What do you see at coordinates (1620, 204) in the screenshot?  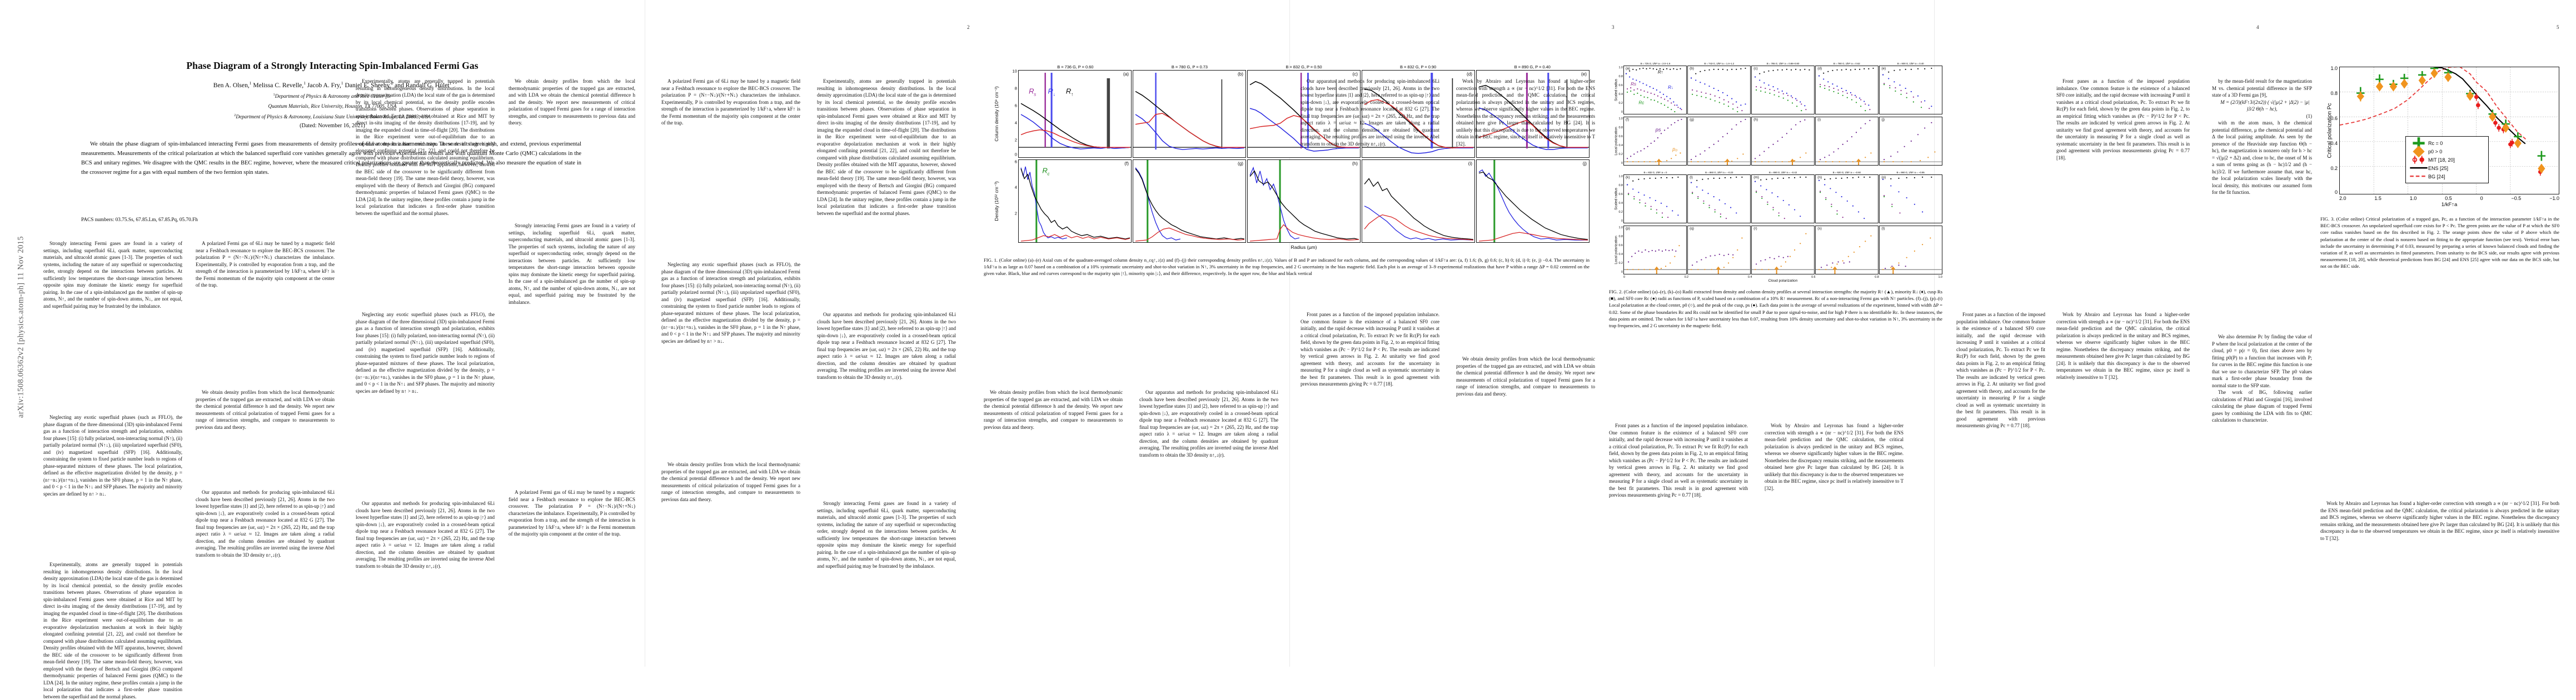 I see `ytick: 0.4` at bounding box center [1620, 204].